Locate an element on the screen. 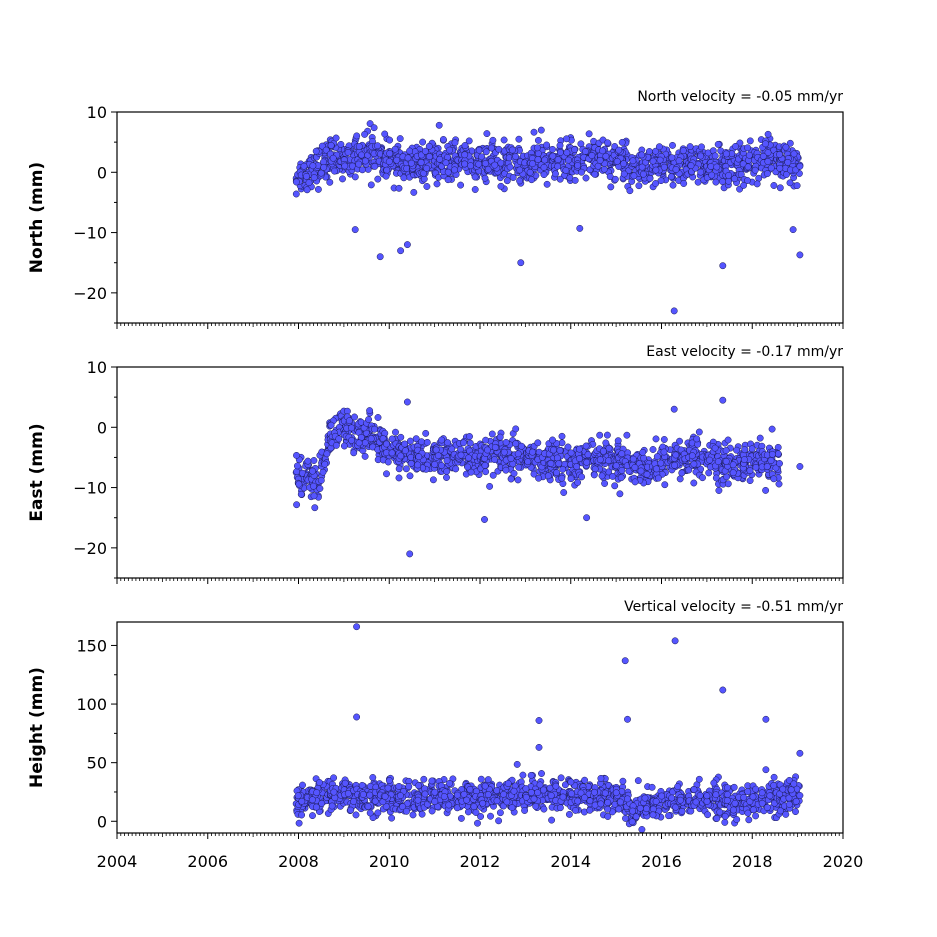  east-ytick-label: −20 is located at coordinates (90, 548).